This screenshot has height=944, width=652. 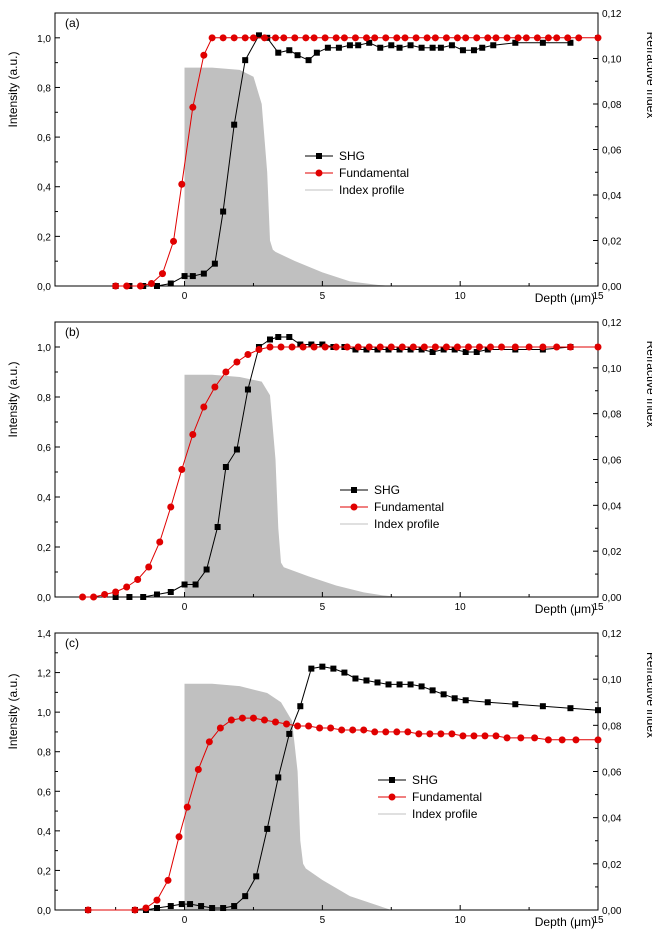 I want to click on index-profile-area-a, so click(x=391, y=176).